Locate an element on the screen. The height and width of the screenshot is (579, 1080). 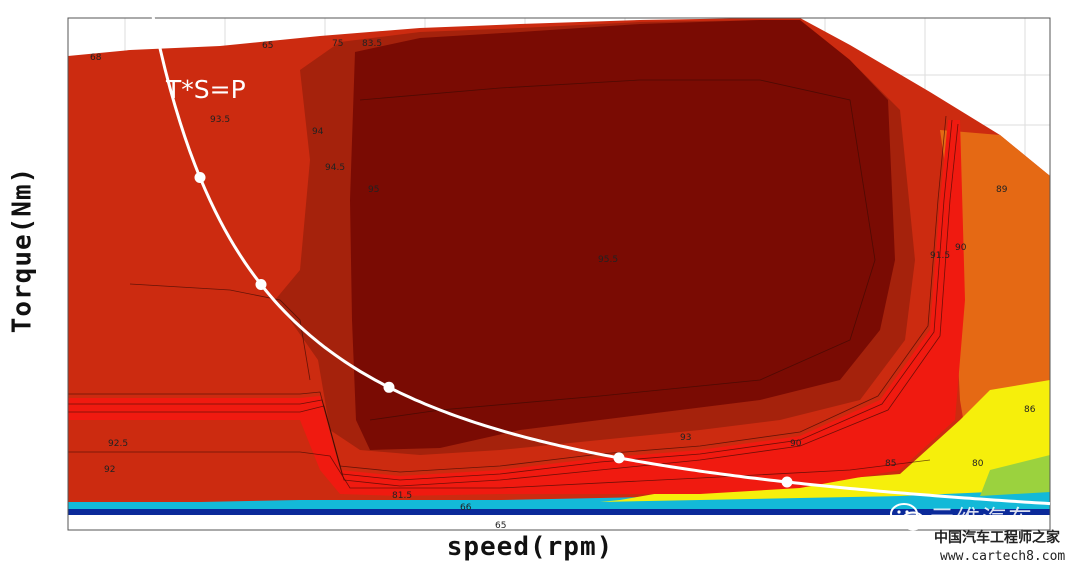
contour-label: 86 is located at coordinates (1030, 410).